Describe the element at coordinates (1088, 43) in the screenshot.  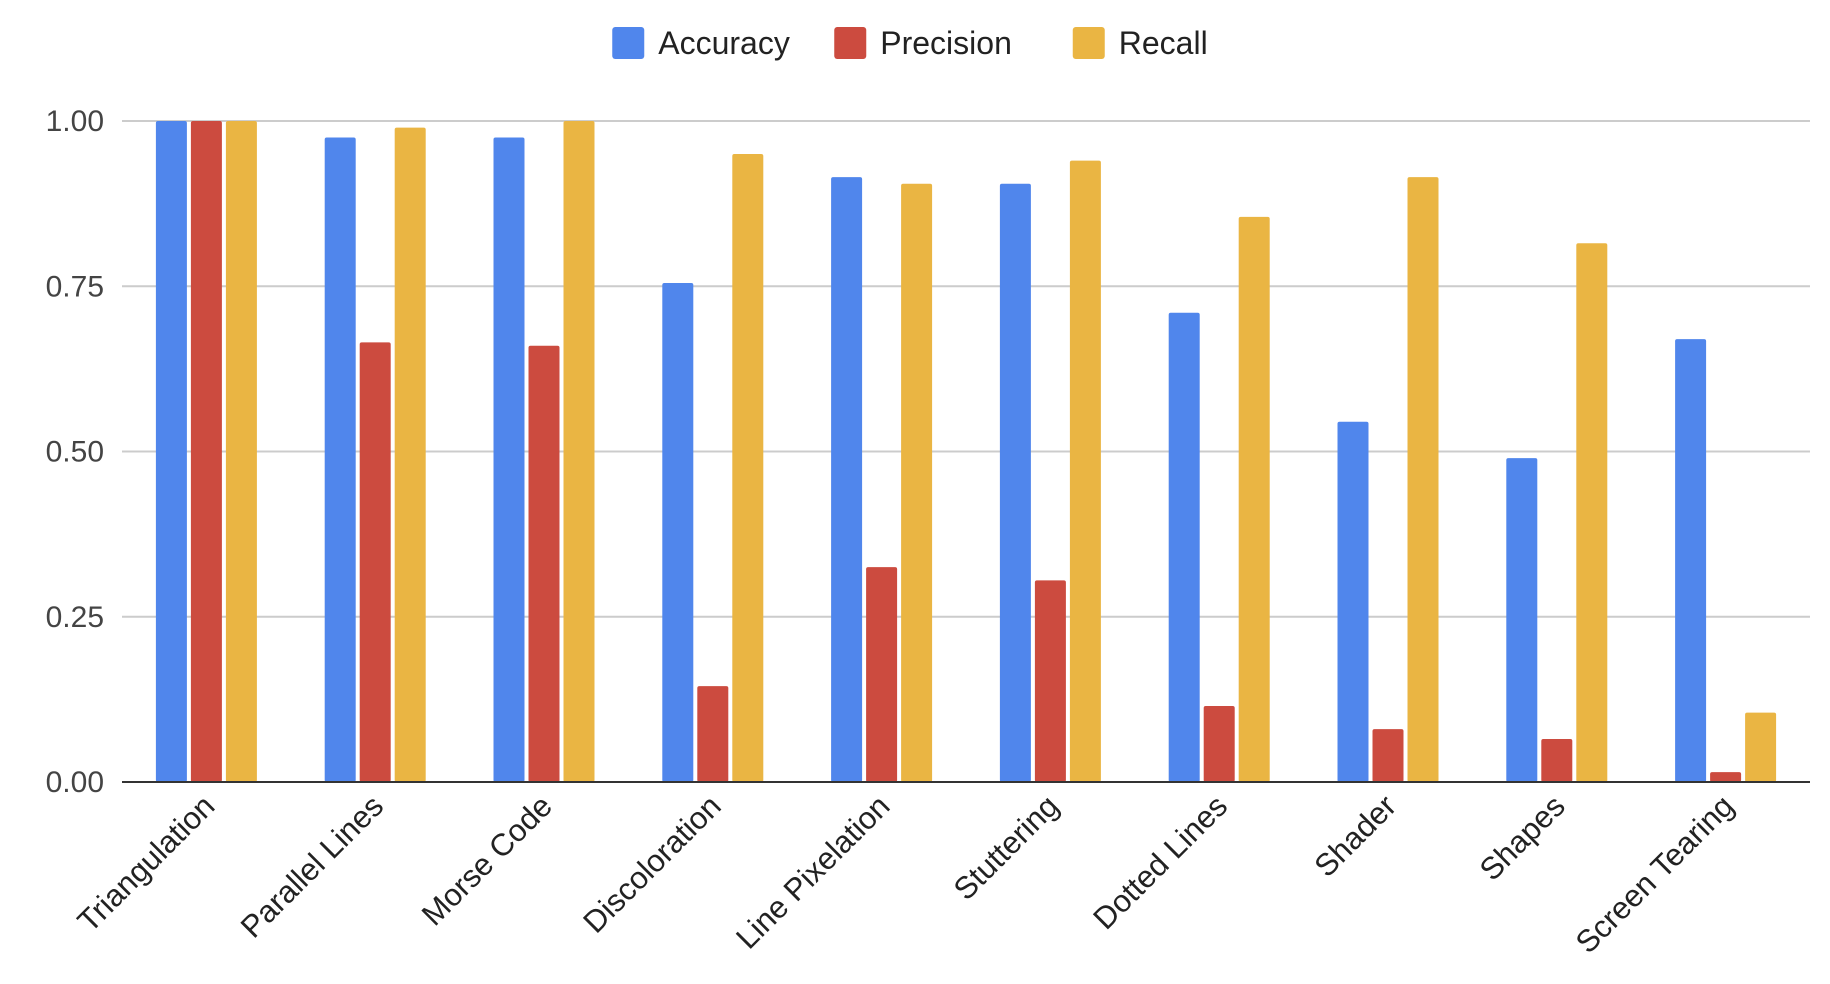
I see `legend-swatch-recall` at that location.